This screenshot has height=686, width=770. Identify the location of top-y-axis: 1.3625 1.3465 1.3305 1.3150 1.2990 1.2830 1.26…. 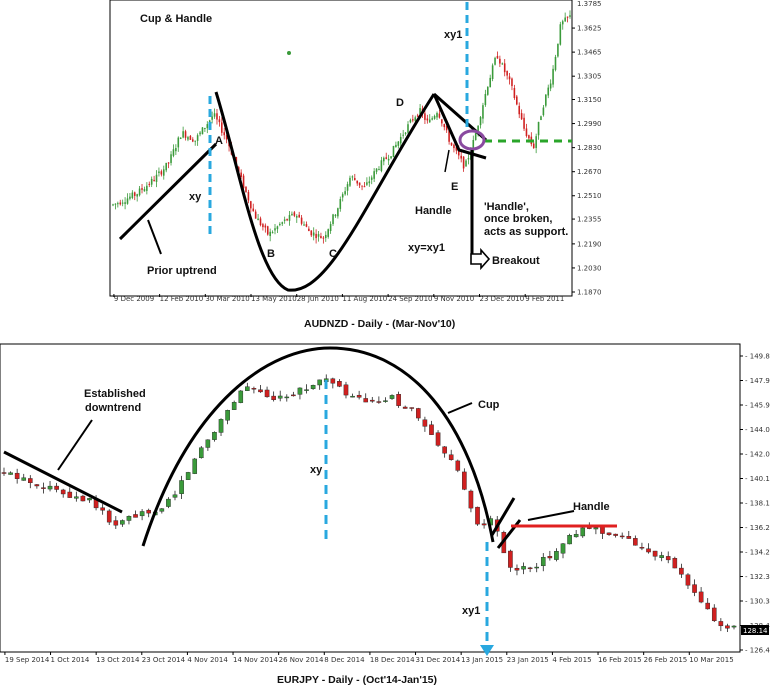
(587, 148).